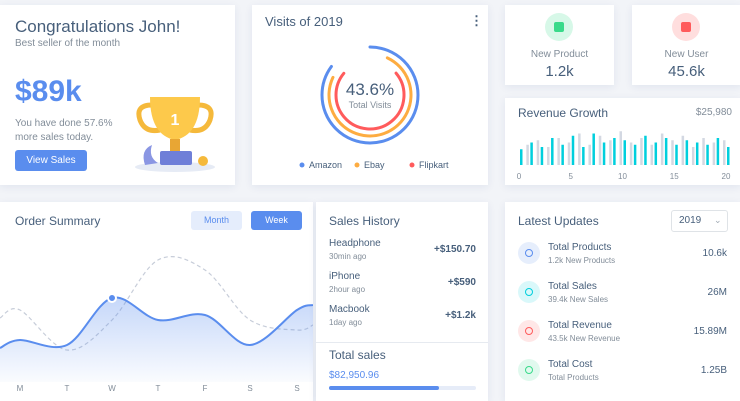 The height and width of the screenshot is (401, 740). I want to click on update-title: Total Revenue, so click(580, 325).